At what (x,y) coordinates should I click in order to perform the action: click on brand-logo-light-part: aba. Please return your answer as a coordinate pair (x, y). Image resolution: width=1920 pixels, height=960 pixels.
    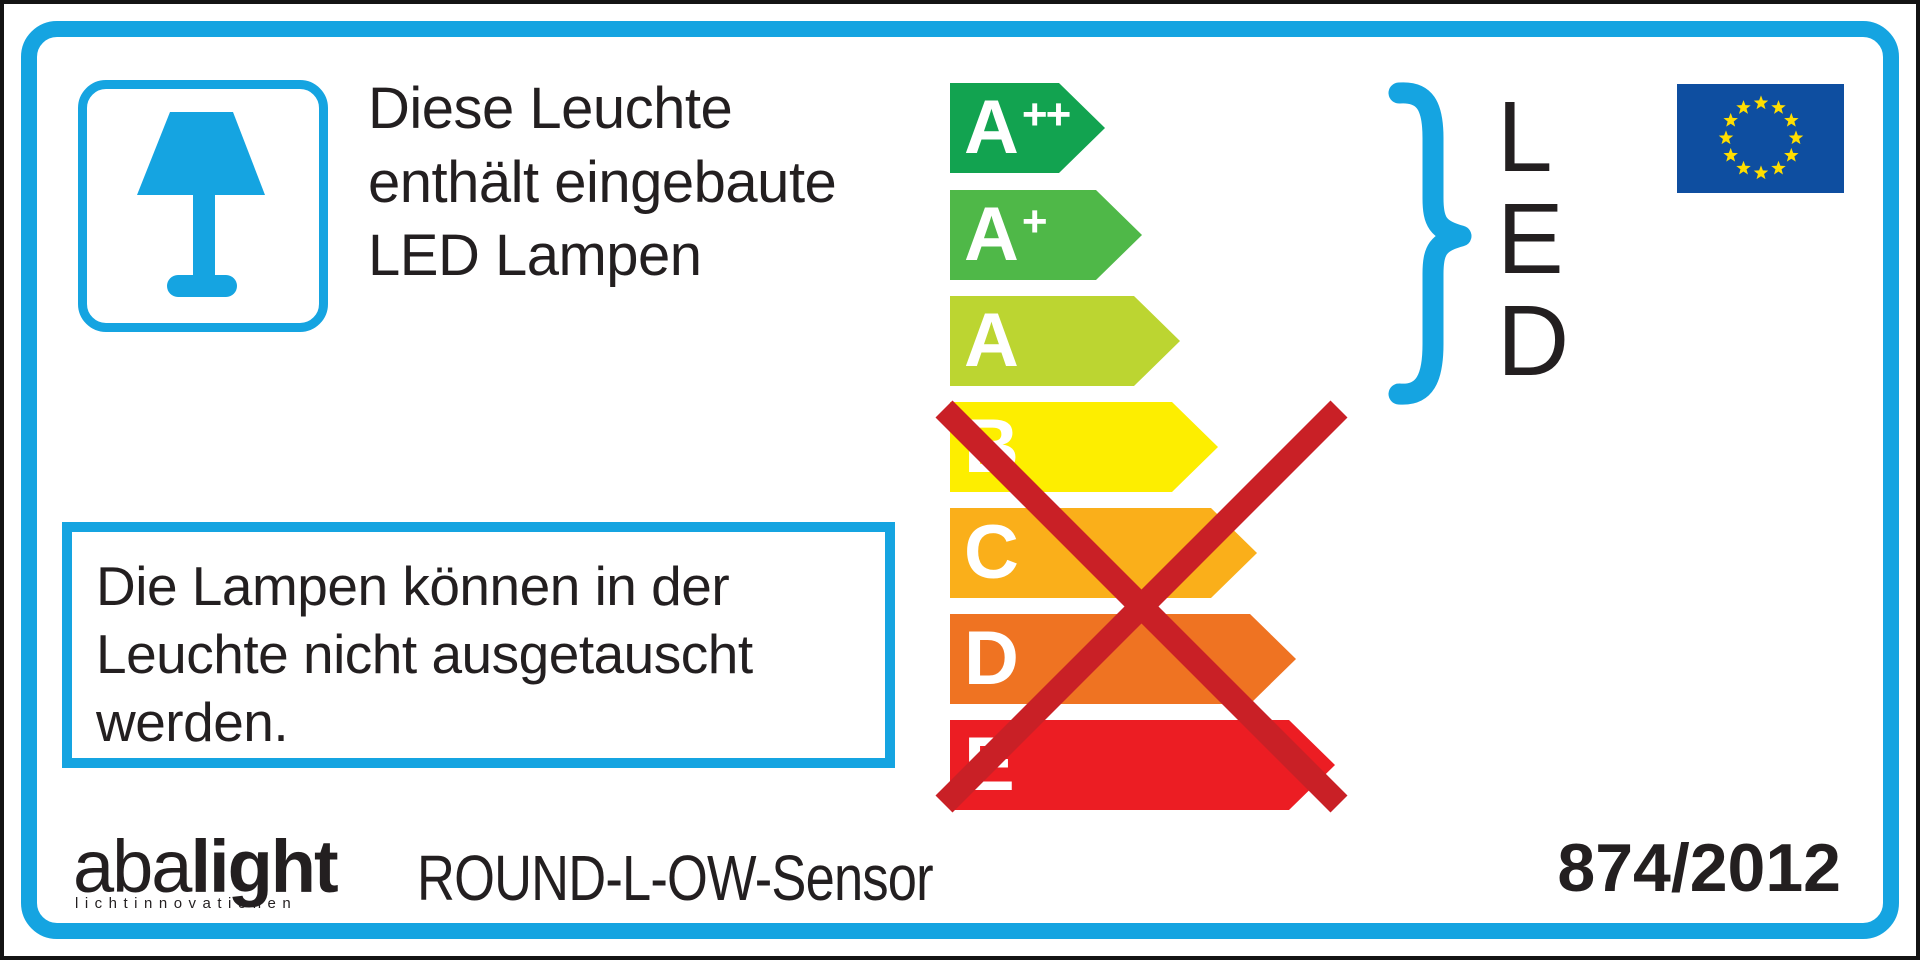
    Looking at the image, I should click on (132, 866).